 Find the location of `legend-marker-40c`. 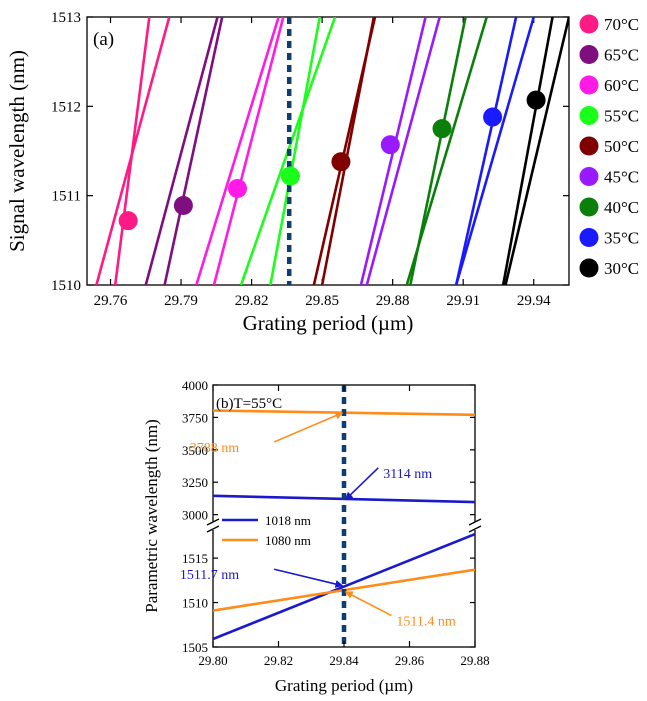

legend-marker-40c is located at coordinates (589, 207).